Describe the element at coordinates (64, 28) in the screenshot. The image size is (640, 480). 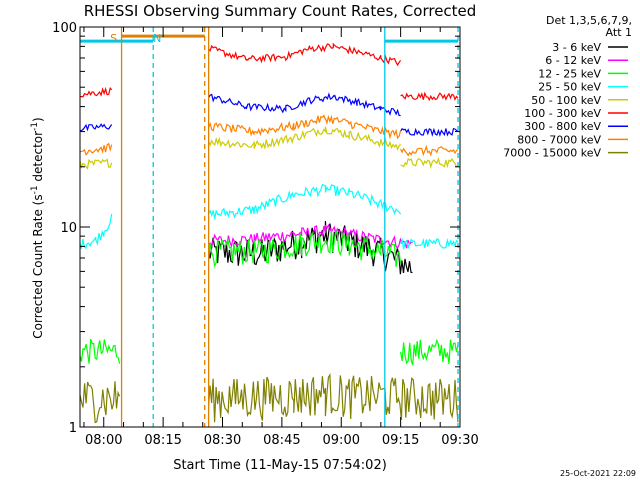
I see `y-tick-label-2: 100` at that location.